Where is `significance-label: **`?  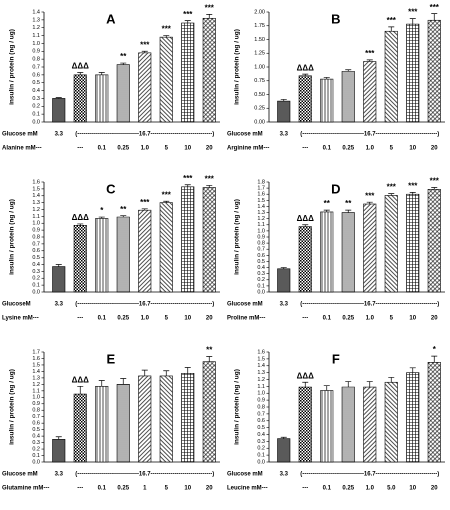 significance-label: ** is located at coordinates (348, 203).